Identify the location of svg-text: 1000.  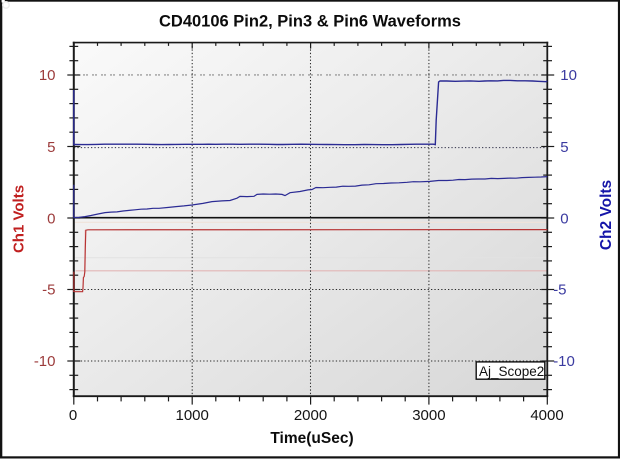
(192, 415).